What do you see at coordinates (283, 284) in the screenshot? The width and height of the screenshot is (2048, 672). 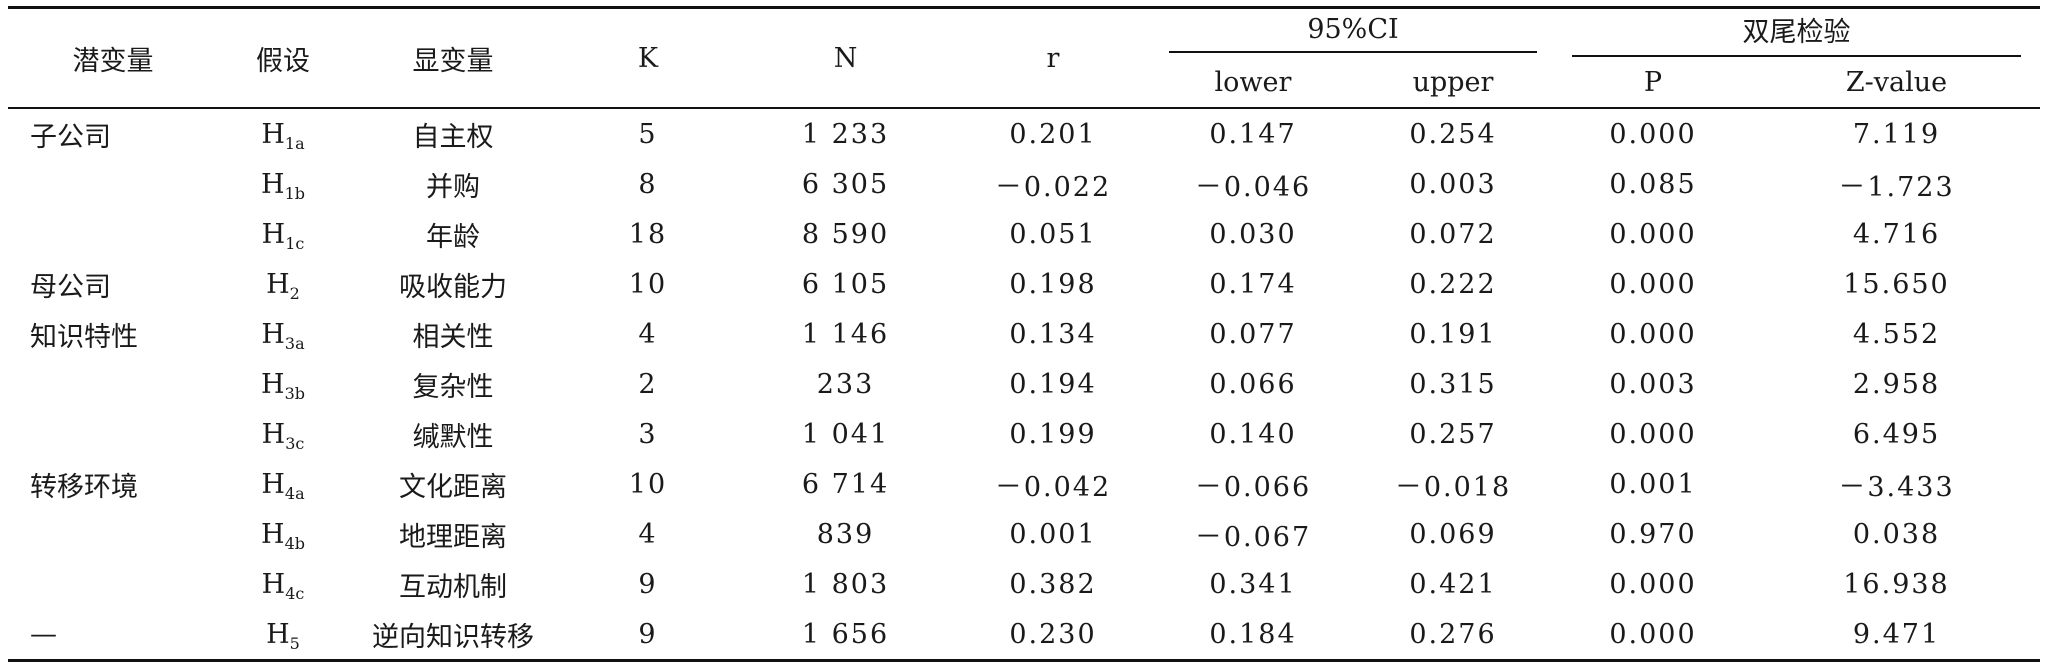 I see `cell-hypothesis: H2` at bounding box center [283, 284].